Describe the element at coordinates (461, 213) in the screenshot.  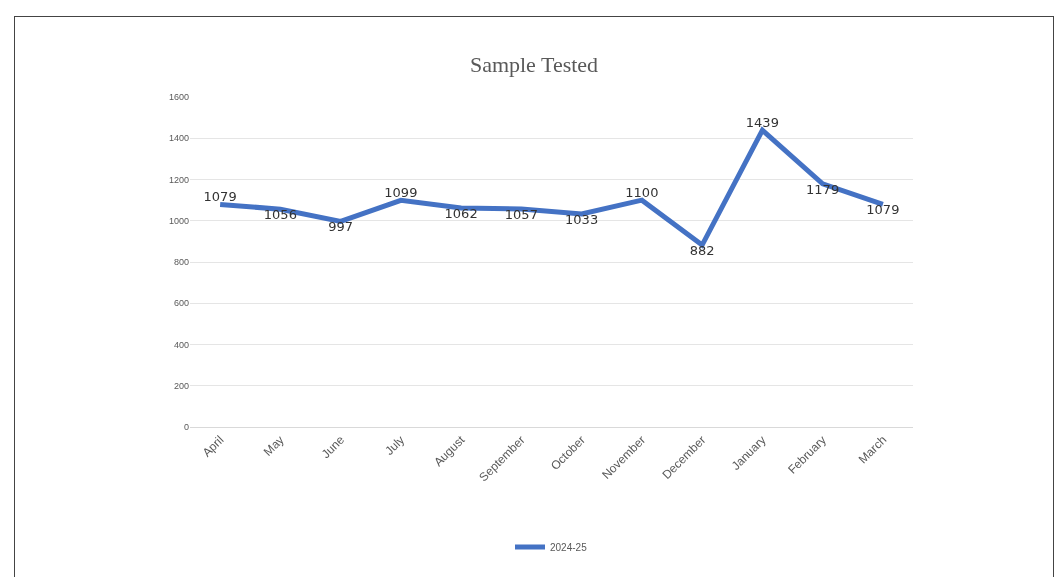
I see `data-label: 1062` at that location.